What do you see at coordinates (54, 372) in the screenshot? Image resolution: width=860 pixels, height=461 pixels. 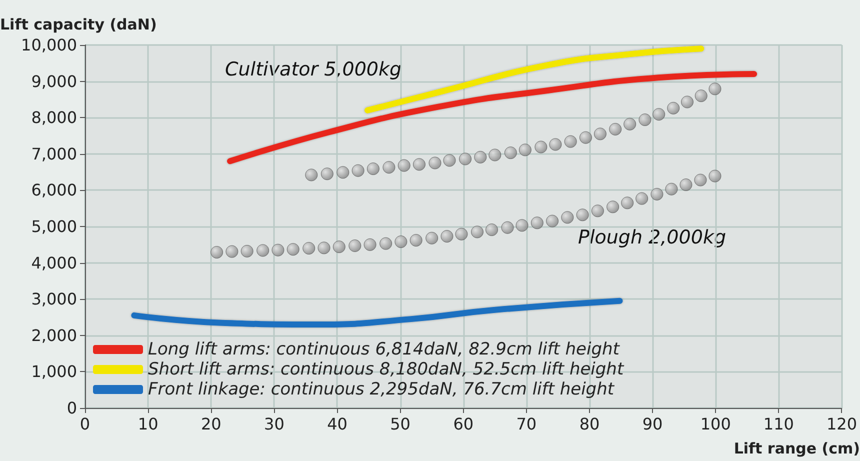 I see `y-tick-label: 1,000` at bounding box center [54, 372].